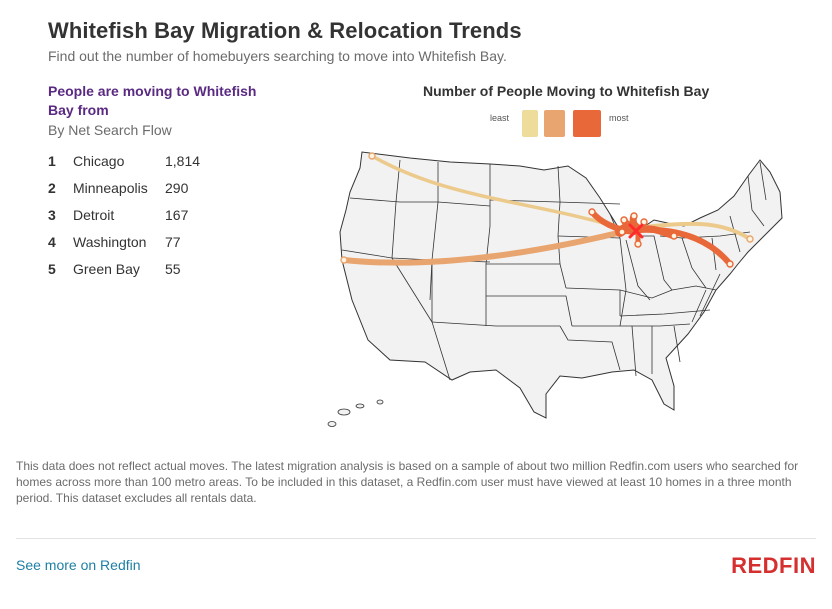  What do you see at coordinates (99, 160) in the screenshot?
I see `rank-city: Chicago` at bounding box center [99, 160].